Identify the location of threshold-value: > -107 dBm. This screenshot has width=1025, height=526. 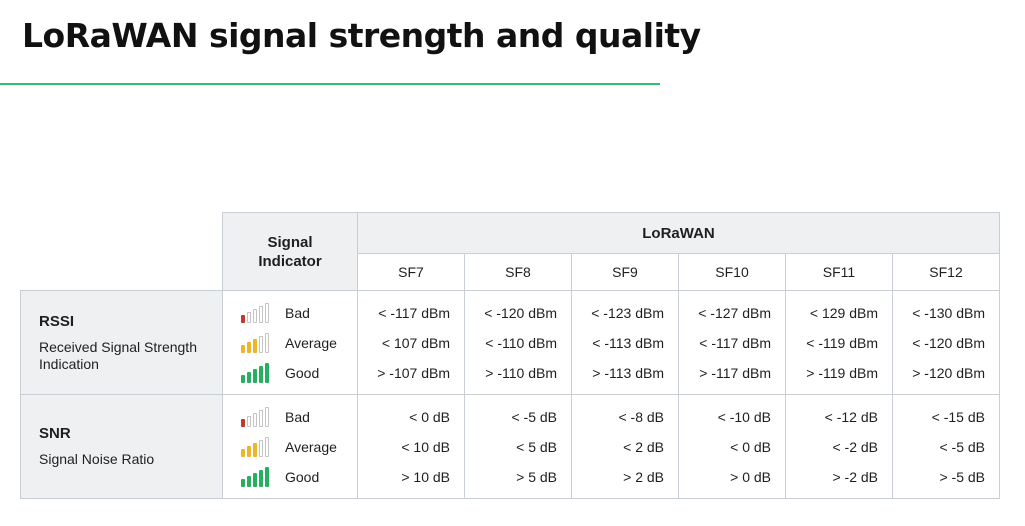
(413, 372).